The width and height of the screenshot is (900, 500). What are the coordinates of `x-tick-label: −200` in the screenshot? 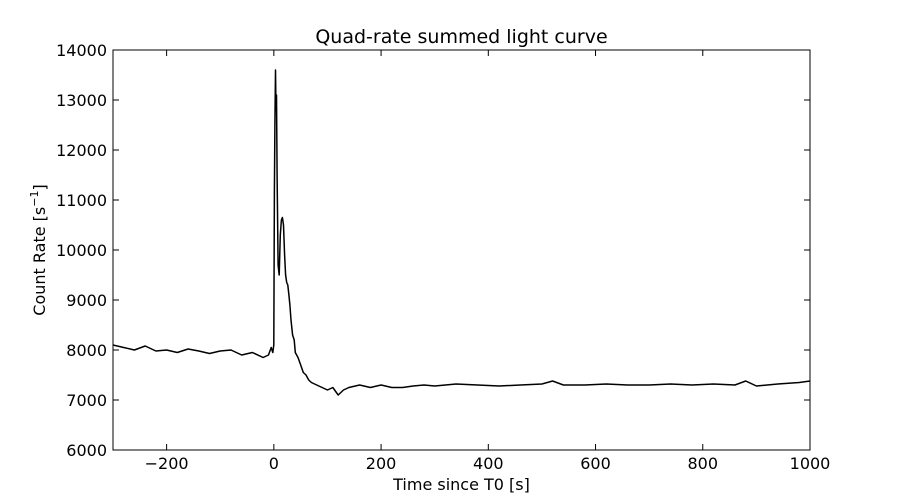 It's located at (167, 463).